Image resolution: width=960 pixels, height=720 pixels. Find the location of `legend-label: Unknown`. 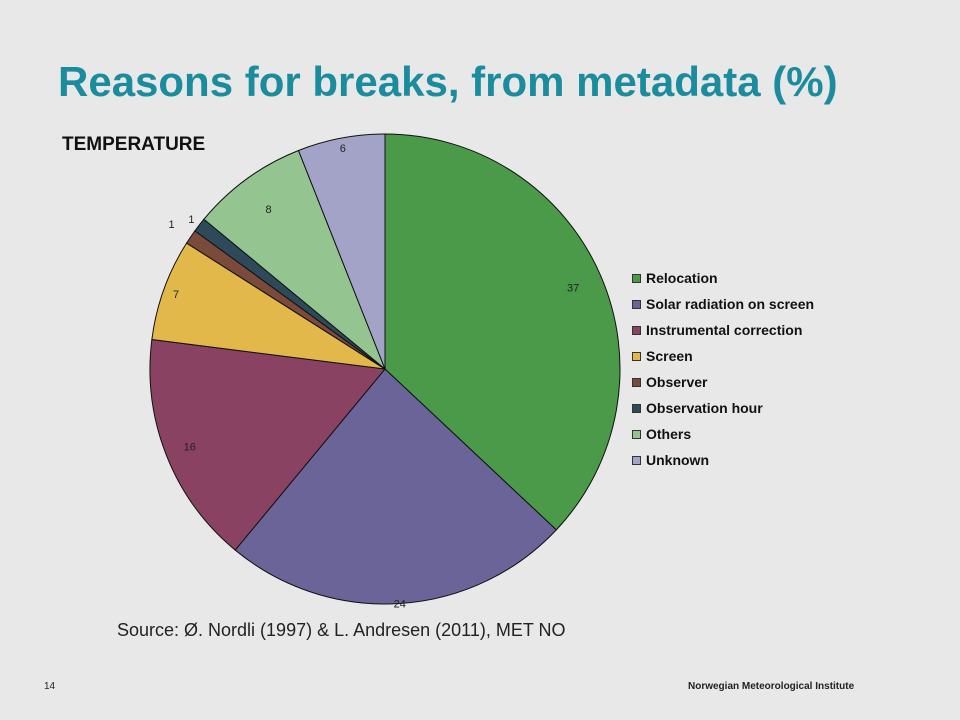

legend-label: Unknown is located at coordinates (677, 460).